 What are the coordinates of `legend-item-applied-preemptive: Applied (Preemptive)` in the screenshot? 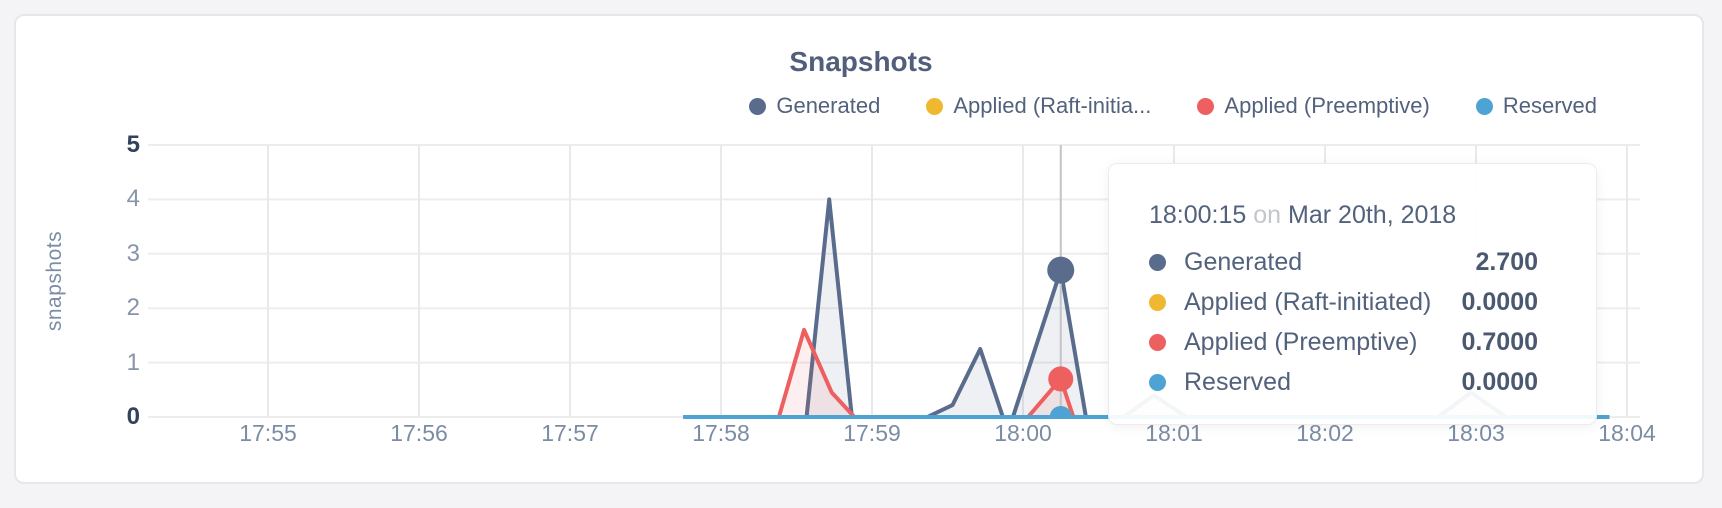 It's located at (1313, 106).